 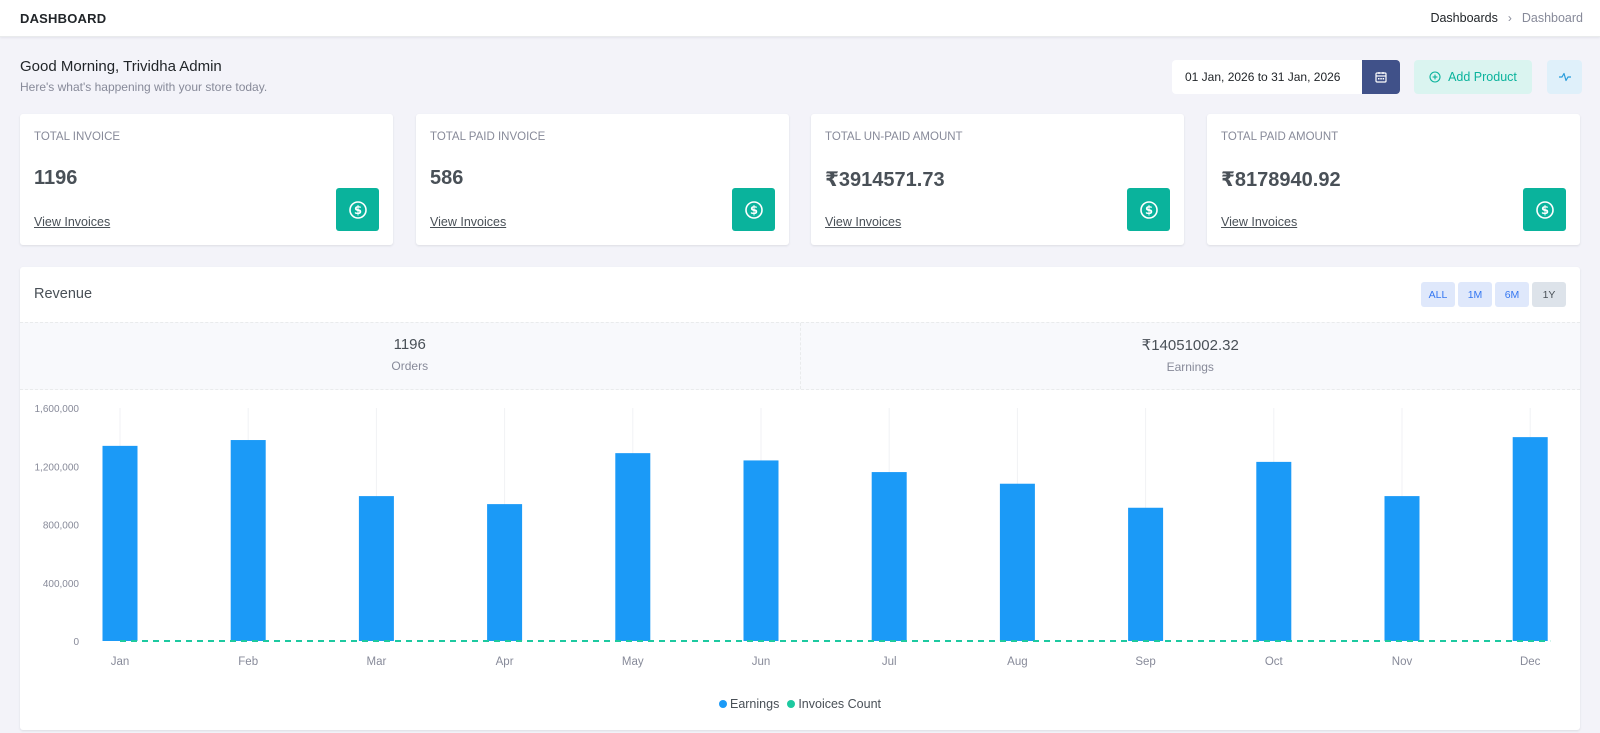 I want to click on card-label: TOTAL PAID AMOUNT, so click(x=1280, y=137).